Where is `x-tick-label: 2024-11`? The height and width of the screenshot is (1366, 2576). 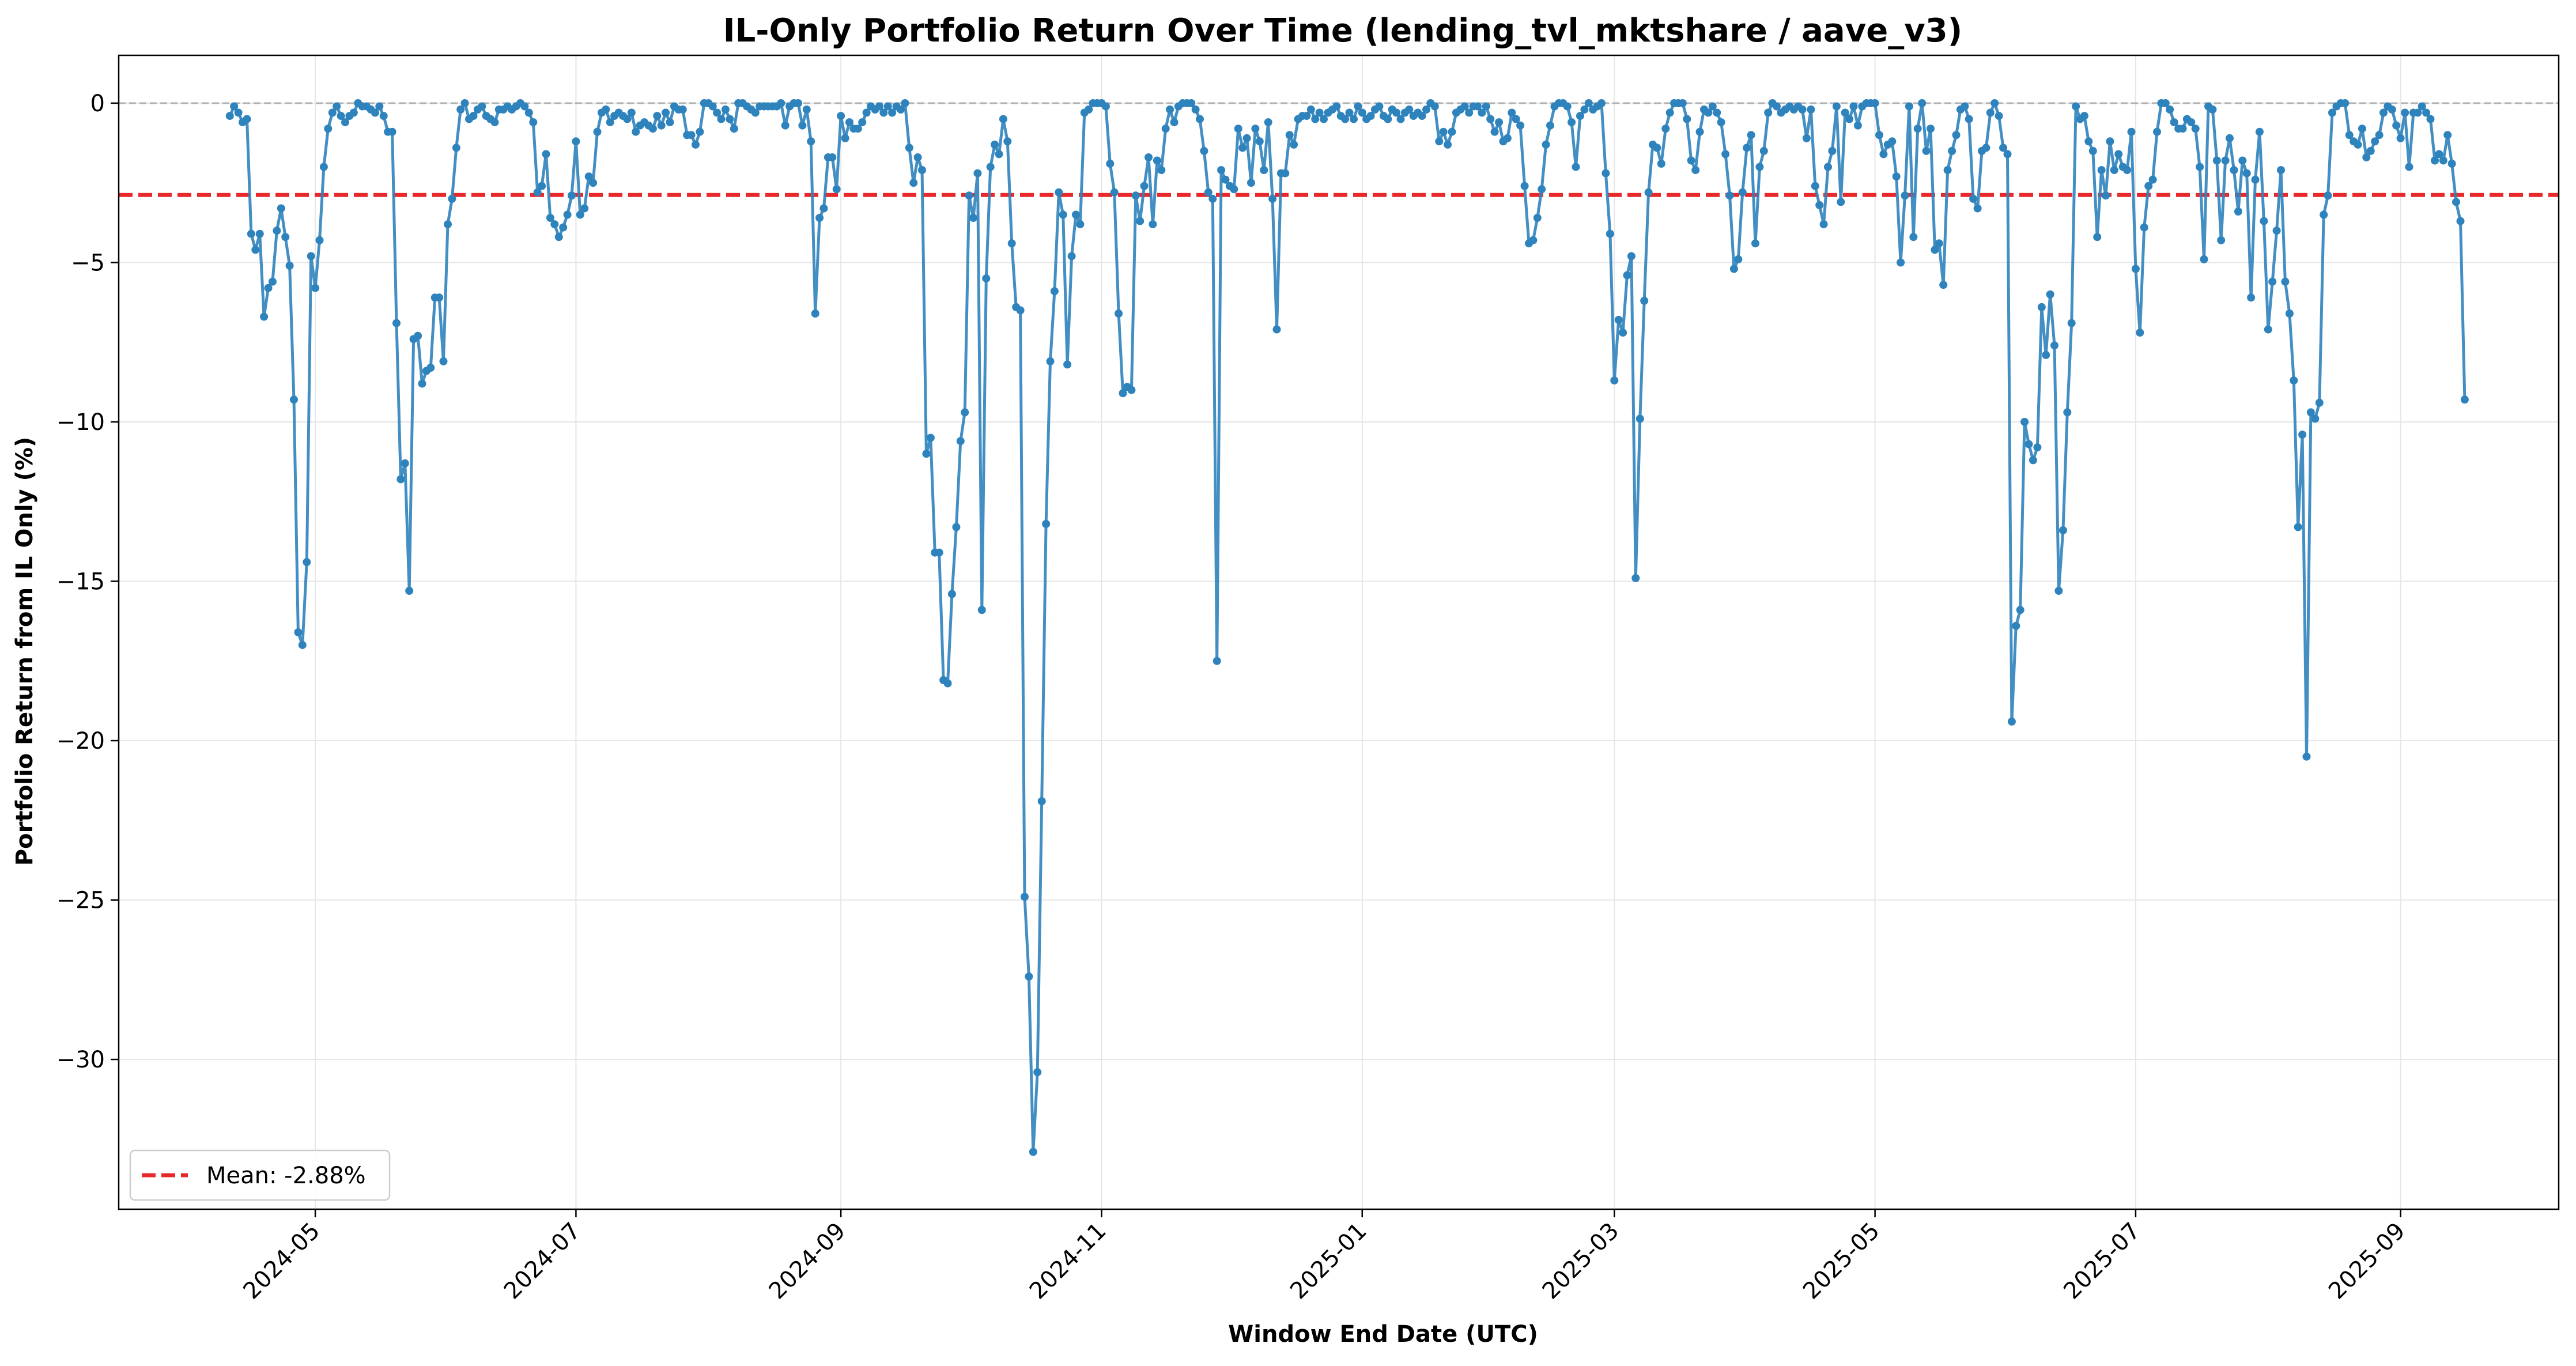 x-tick-label: 2024-11 is located at coordinates (1068, 1261).